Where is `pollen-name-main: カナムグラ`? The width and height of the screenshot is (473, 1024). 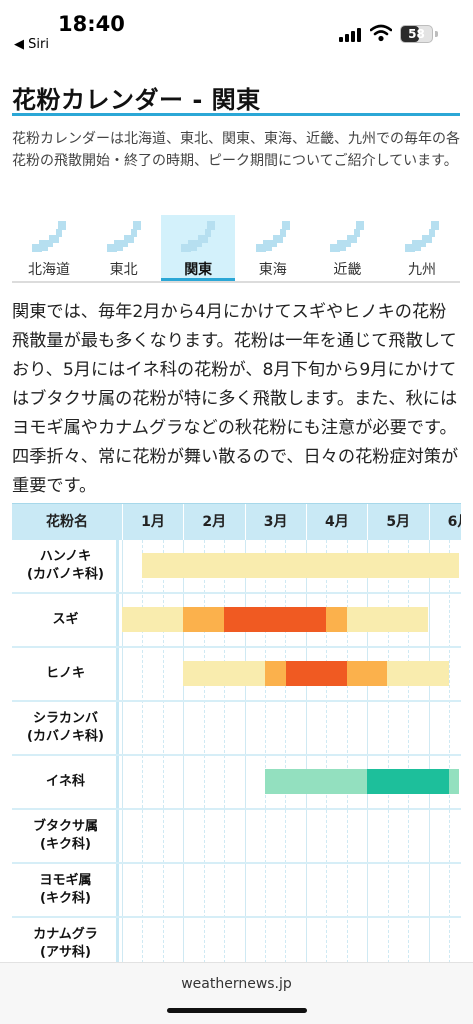
pollen-name-main: カナムグラ is located at coordinates (65, 934).